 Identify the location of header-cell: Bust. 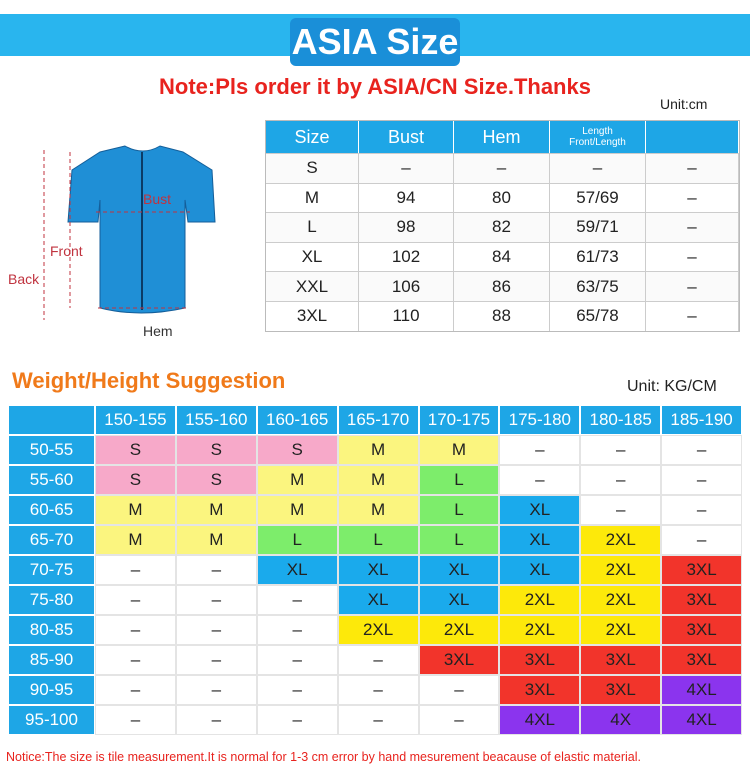
(406, 137).